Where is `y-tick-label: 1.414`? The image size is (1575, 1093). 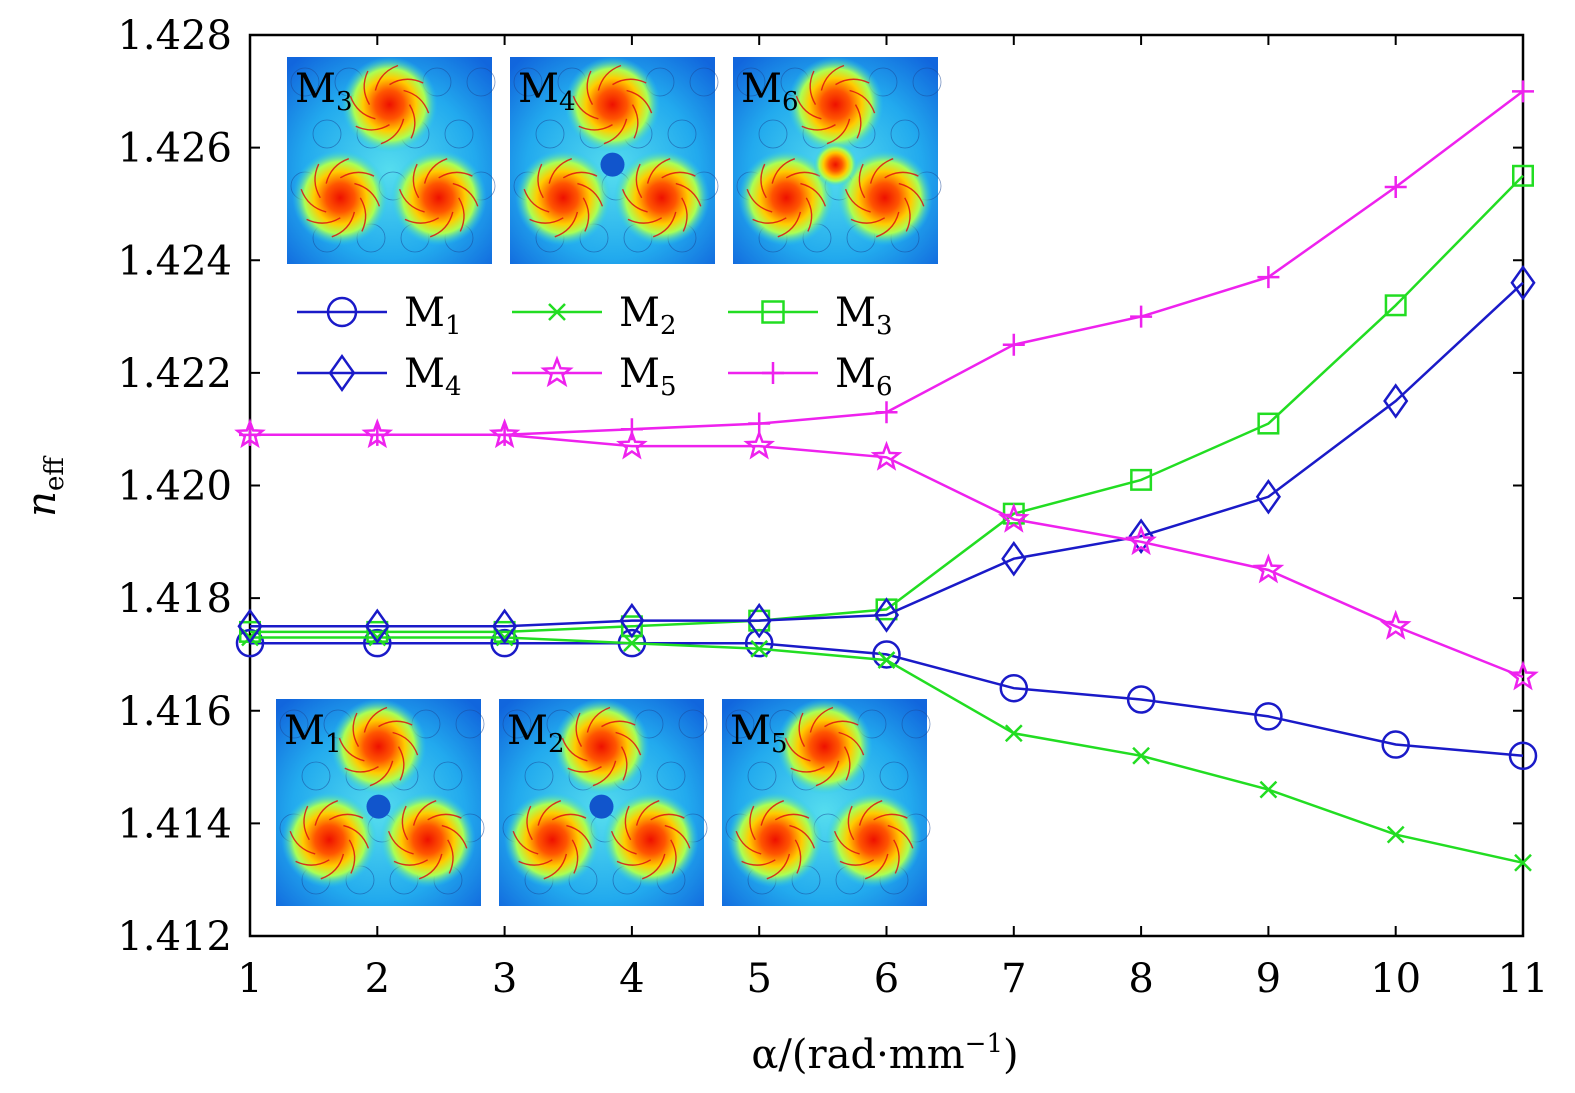 y-tick-label: 1.414 is located at coordinates (174, 824).